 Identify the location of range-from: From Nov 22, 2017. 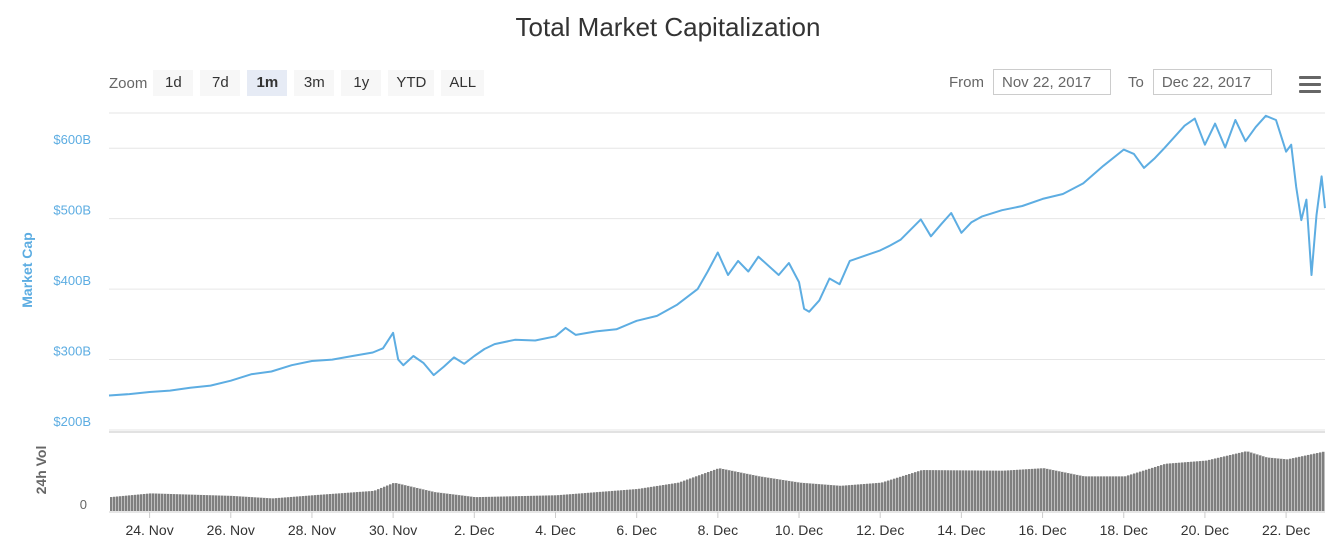
(1030, 82).